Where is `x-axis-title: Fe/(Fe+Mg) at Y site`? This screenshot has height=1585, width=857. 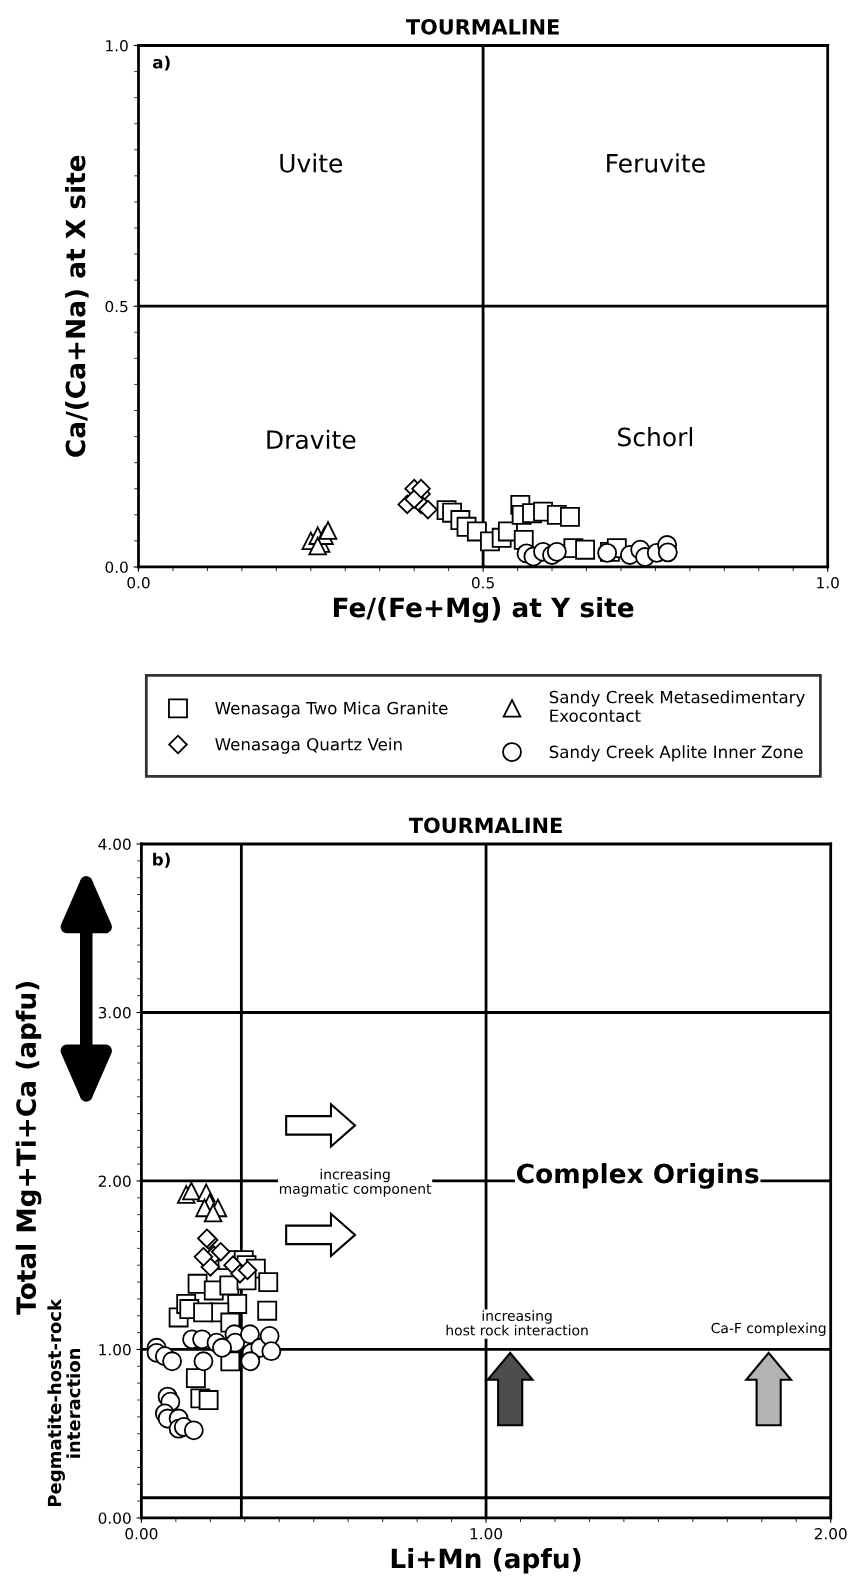
x-axis-title: Fe/(Fe+Mg) at Y site is located at coordinates (483, 610).